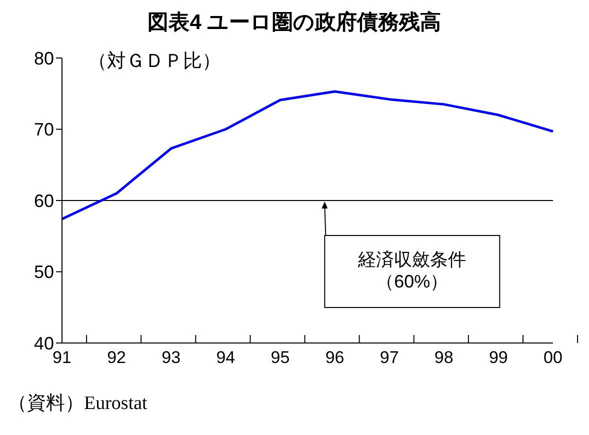 The height and width of the screenshot is (435, 589). Describe the element at coordinates (389, 357) in the screenshot. I see `x-tick-label: 97` at that location.